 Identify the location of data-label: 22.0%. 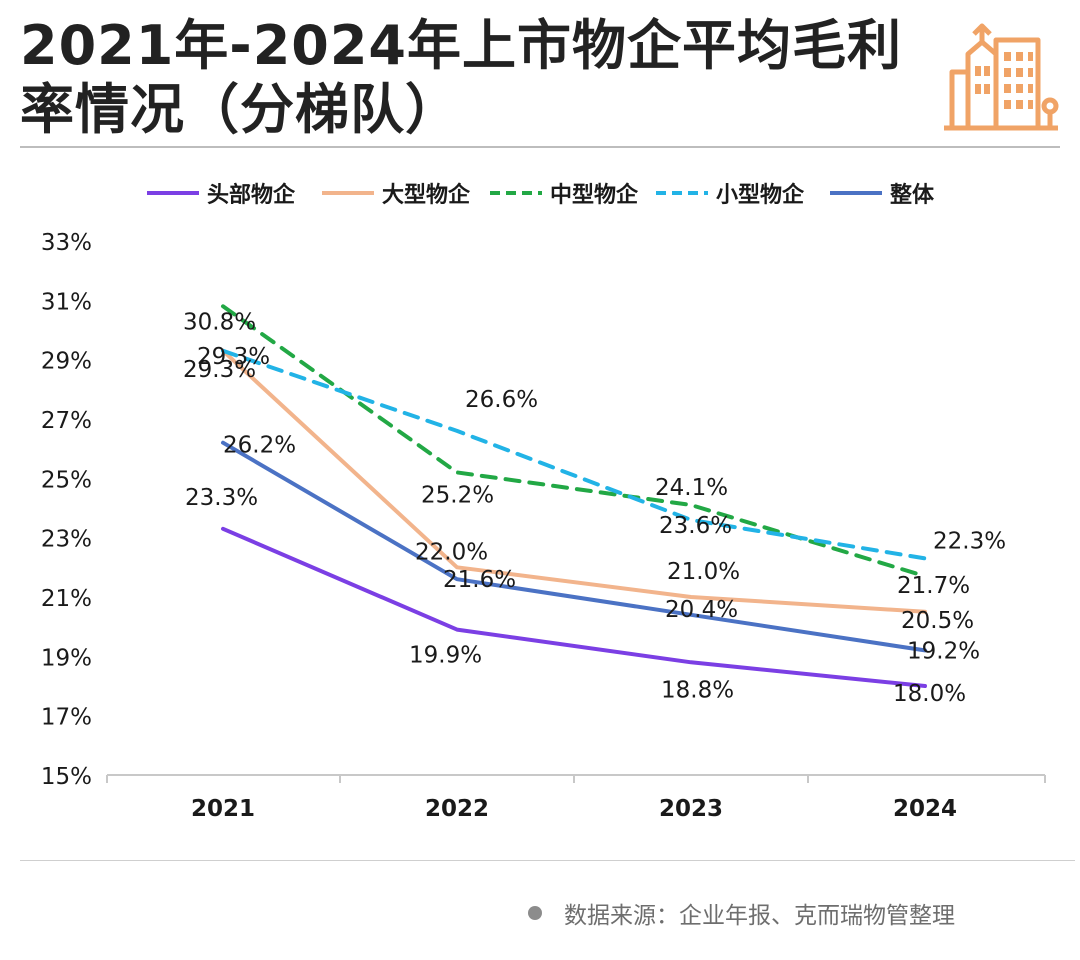
(451, 552).